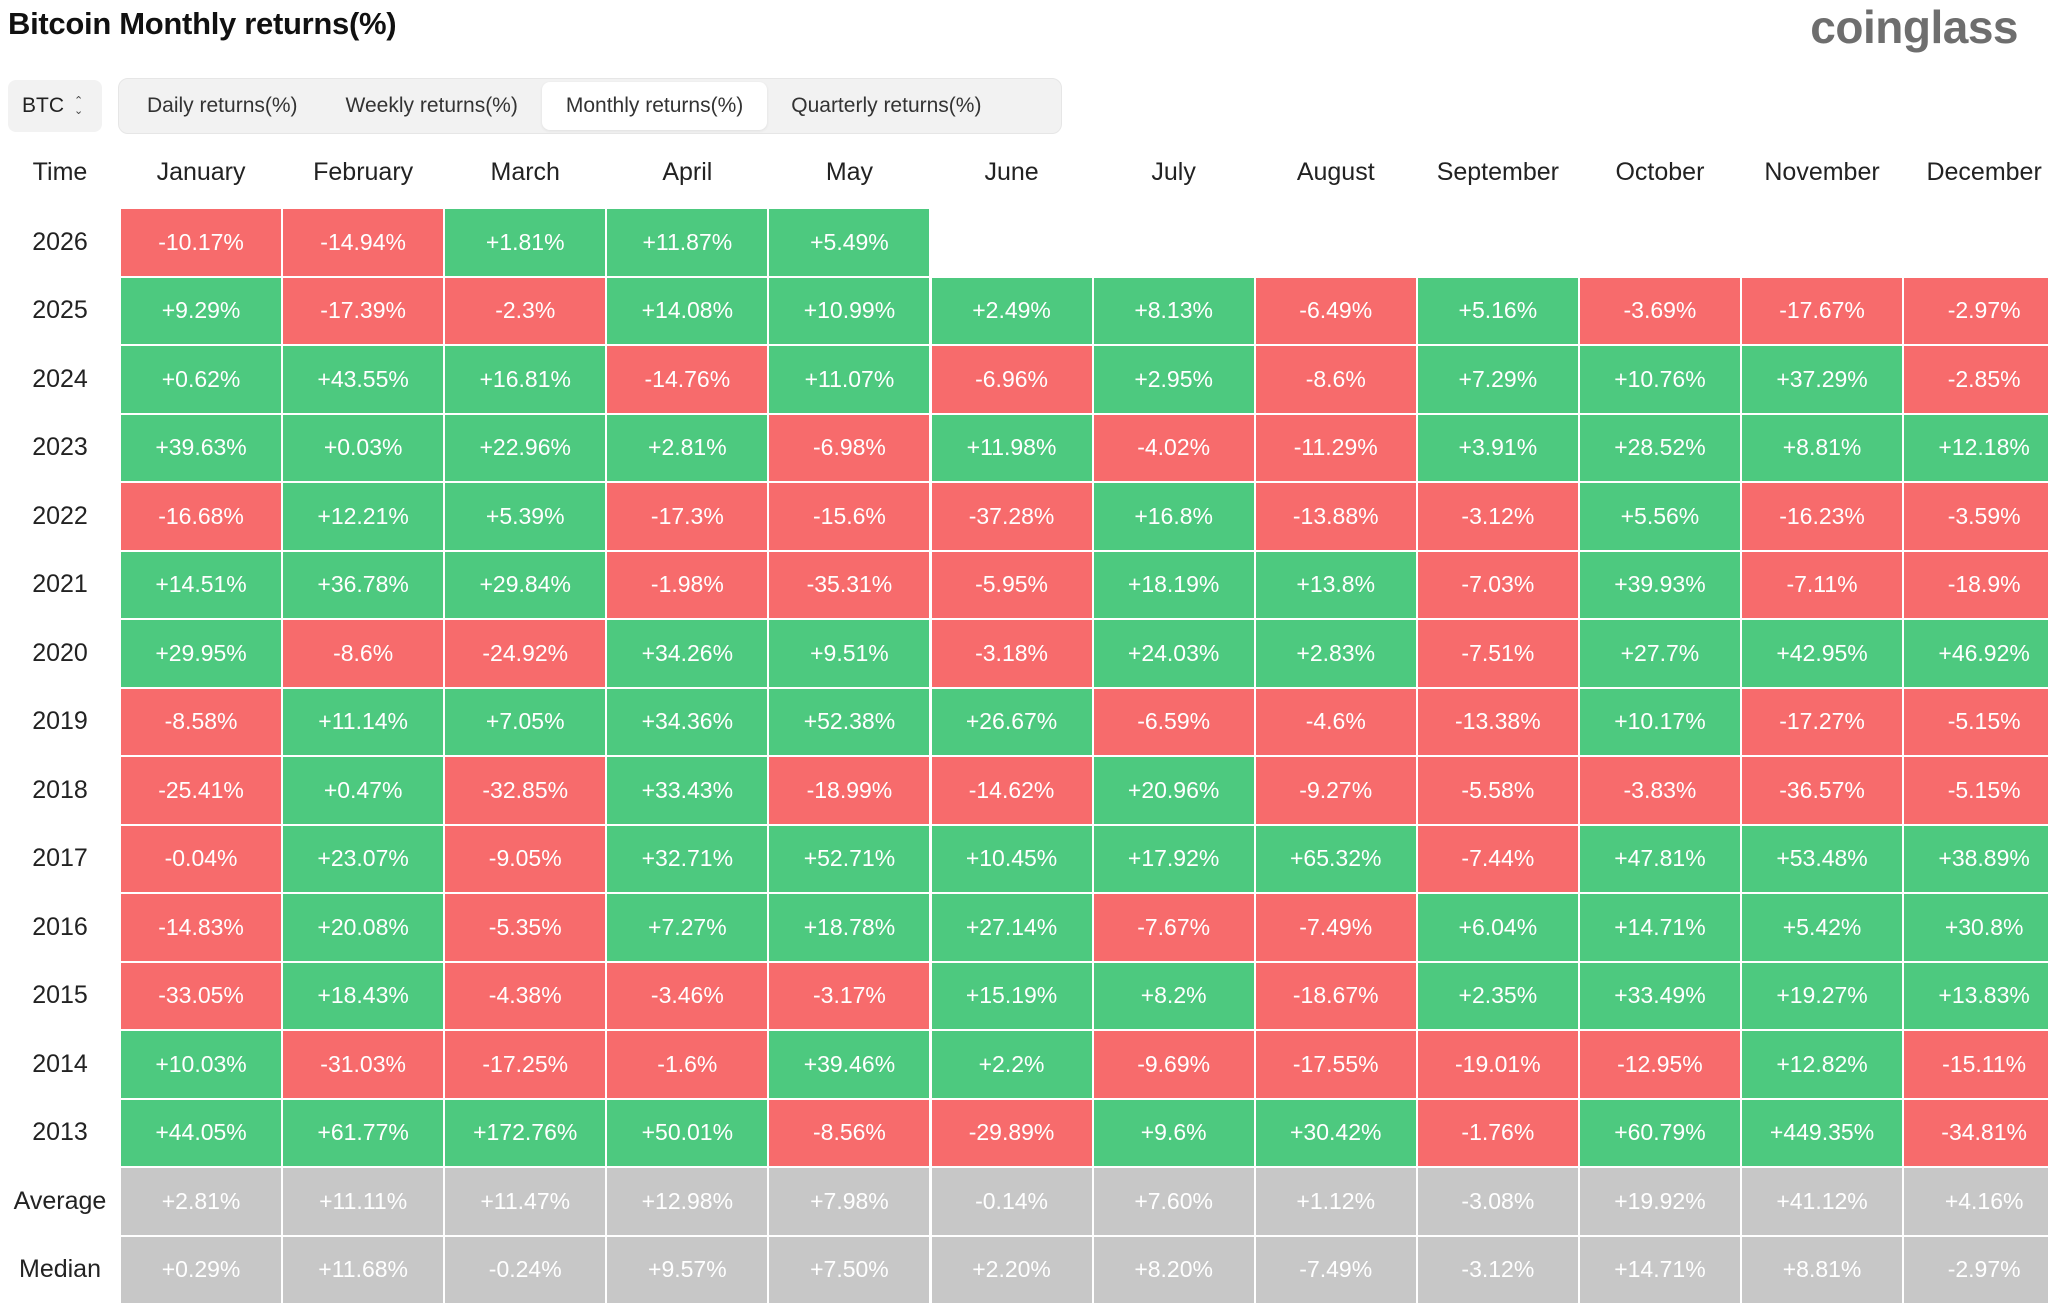  What do you see at coordinates (1012, 1201) in the screenshot?
I see `average-cell: -0.14%` at bounding box center [1012, 1201].